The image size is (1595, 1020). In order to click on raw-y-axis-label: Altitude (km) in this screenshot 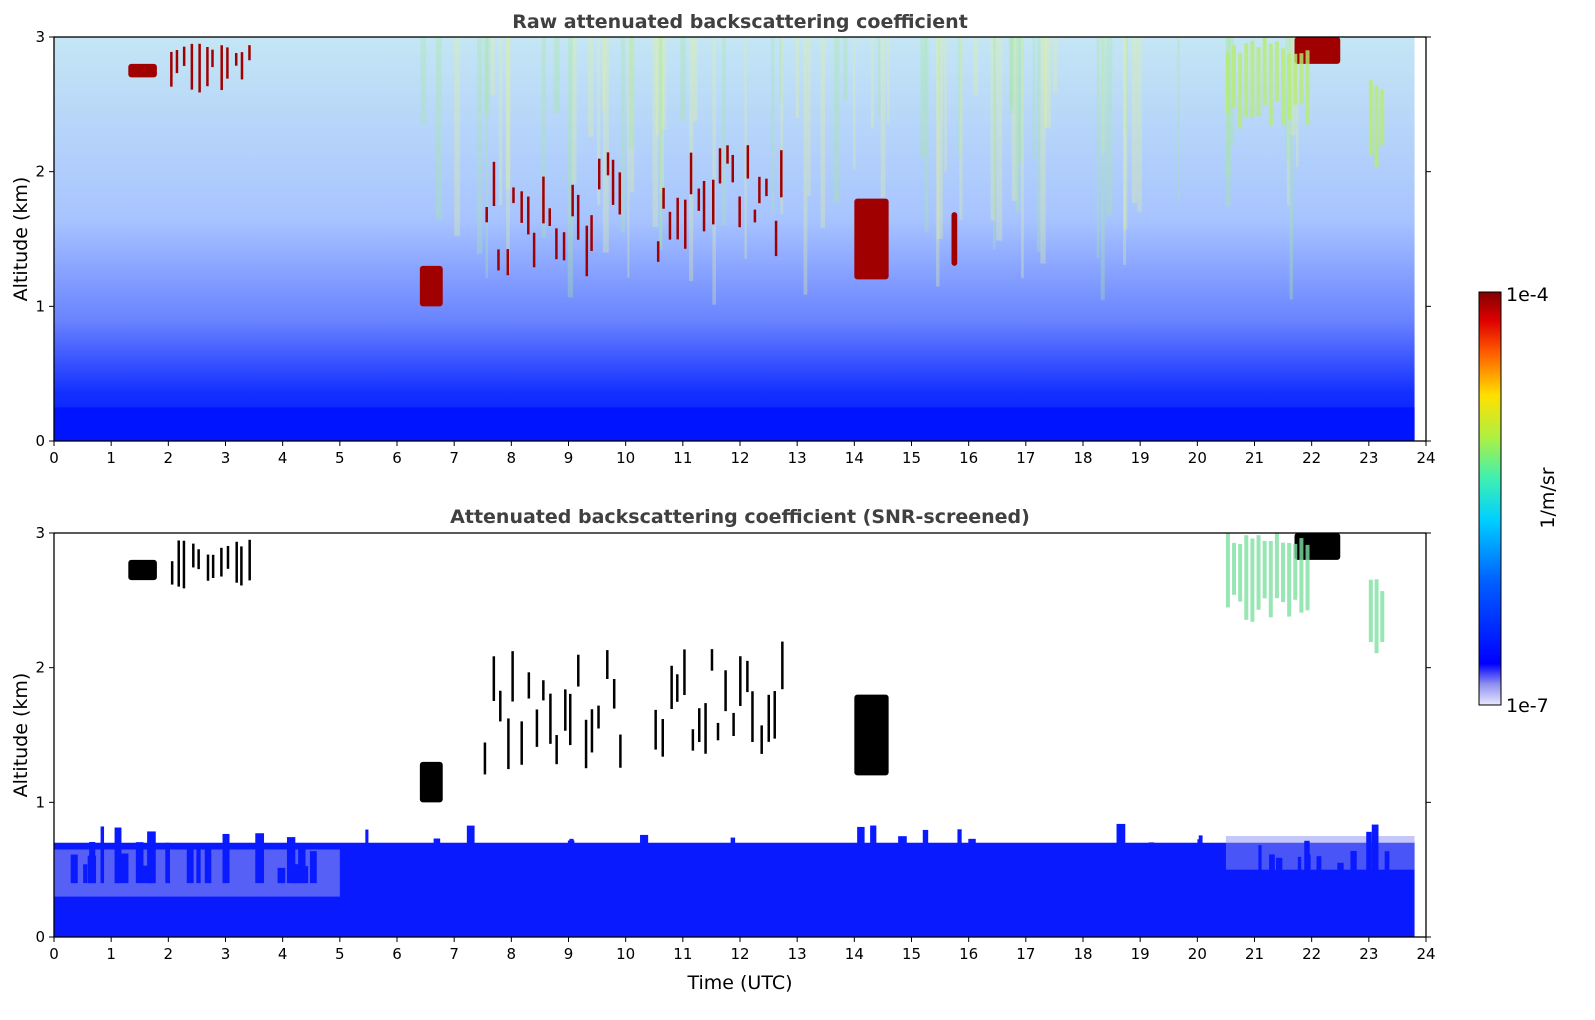, I will do `click(21, 239)`.